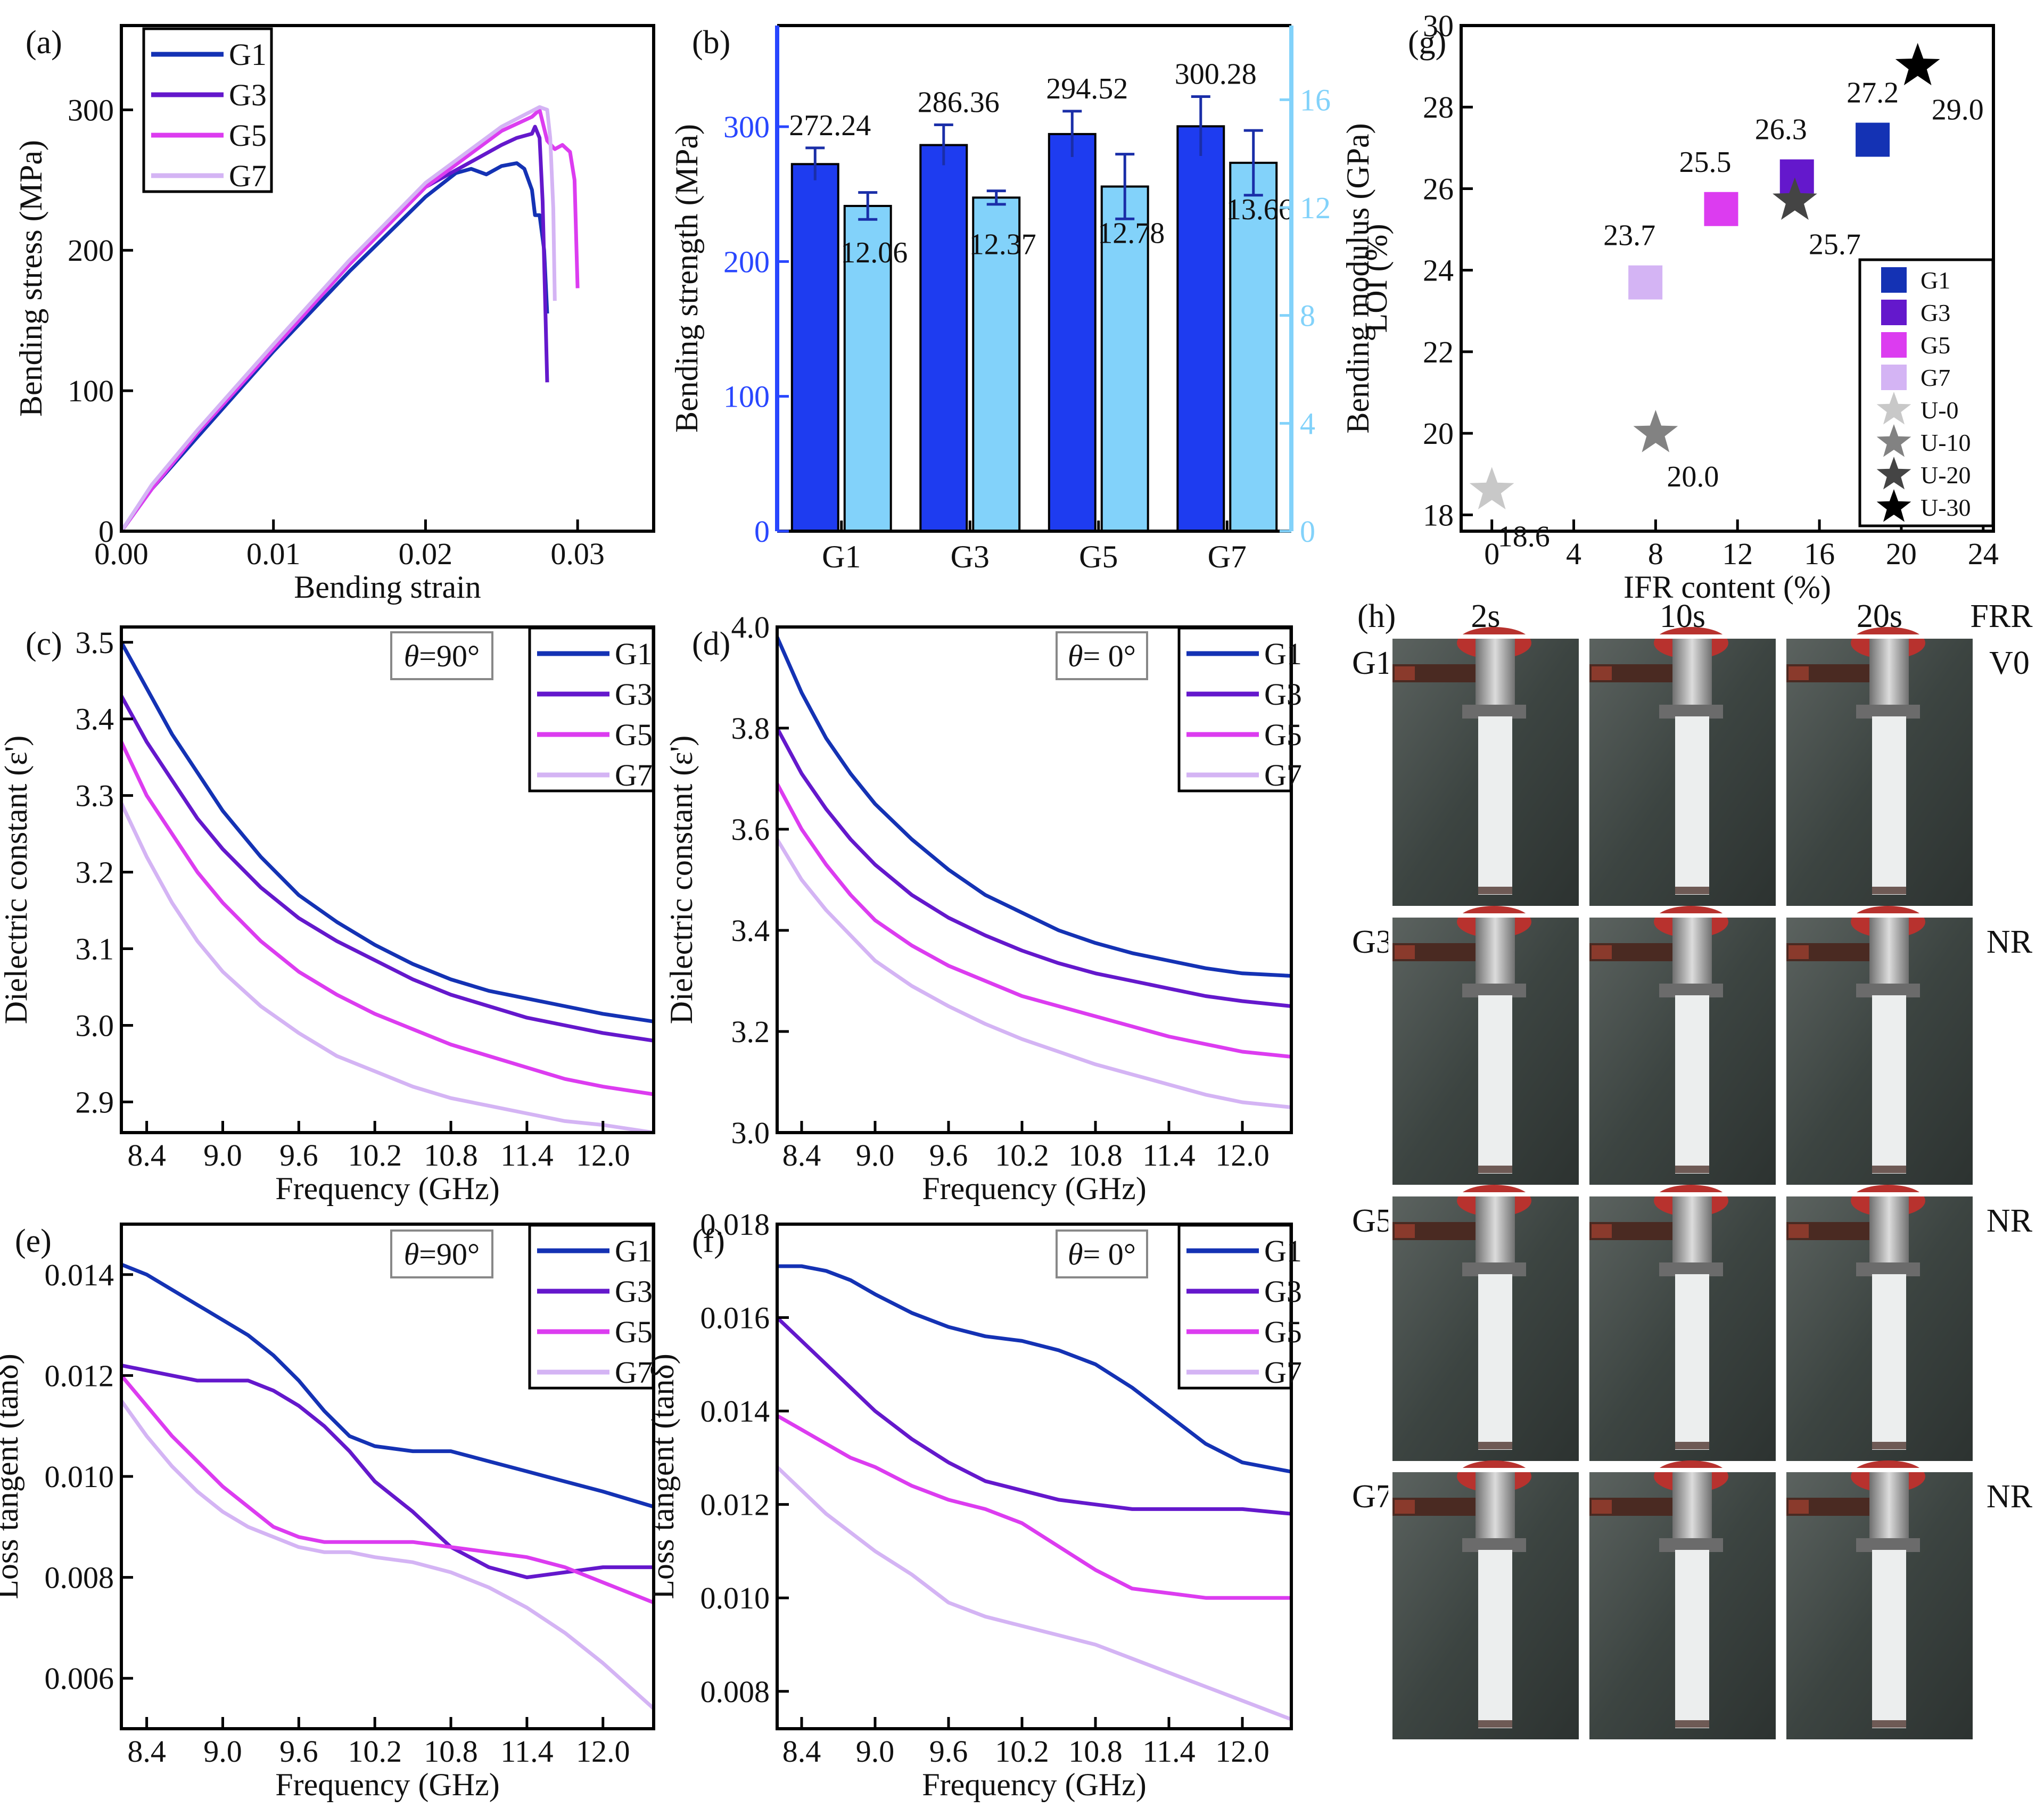 This screenshot has height=1816, width=2044. Describe the element at coordinates (44, 42) in the screenshot. I see `panel-label: (a)` at that location.